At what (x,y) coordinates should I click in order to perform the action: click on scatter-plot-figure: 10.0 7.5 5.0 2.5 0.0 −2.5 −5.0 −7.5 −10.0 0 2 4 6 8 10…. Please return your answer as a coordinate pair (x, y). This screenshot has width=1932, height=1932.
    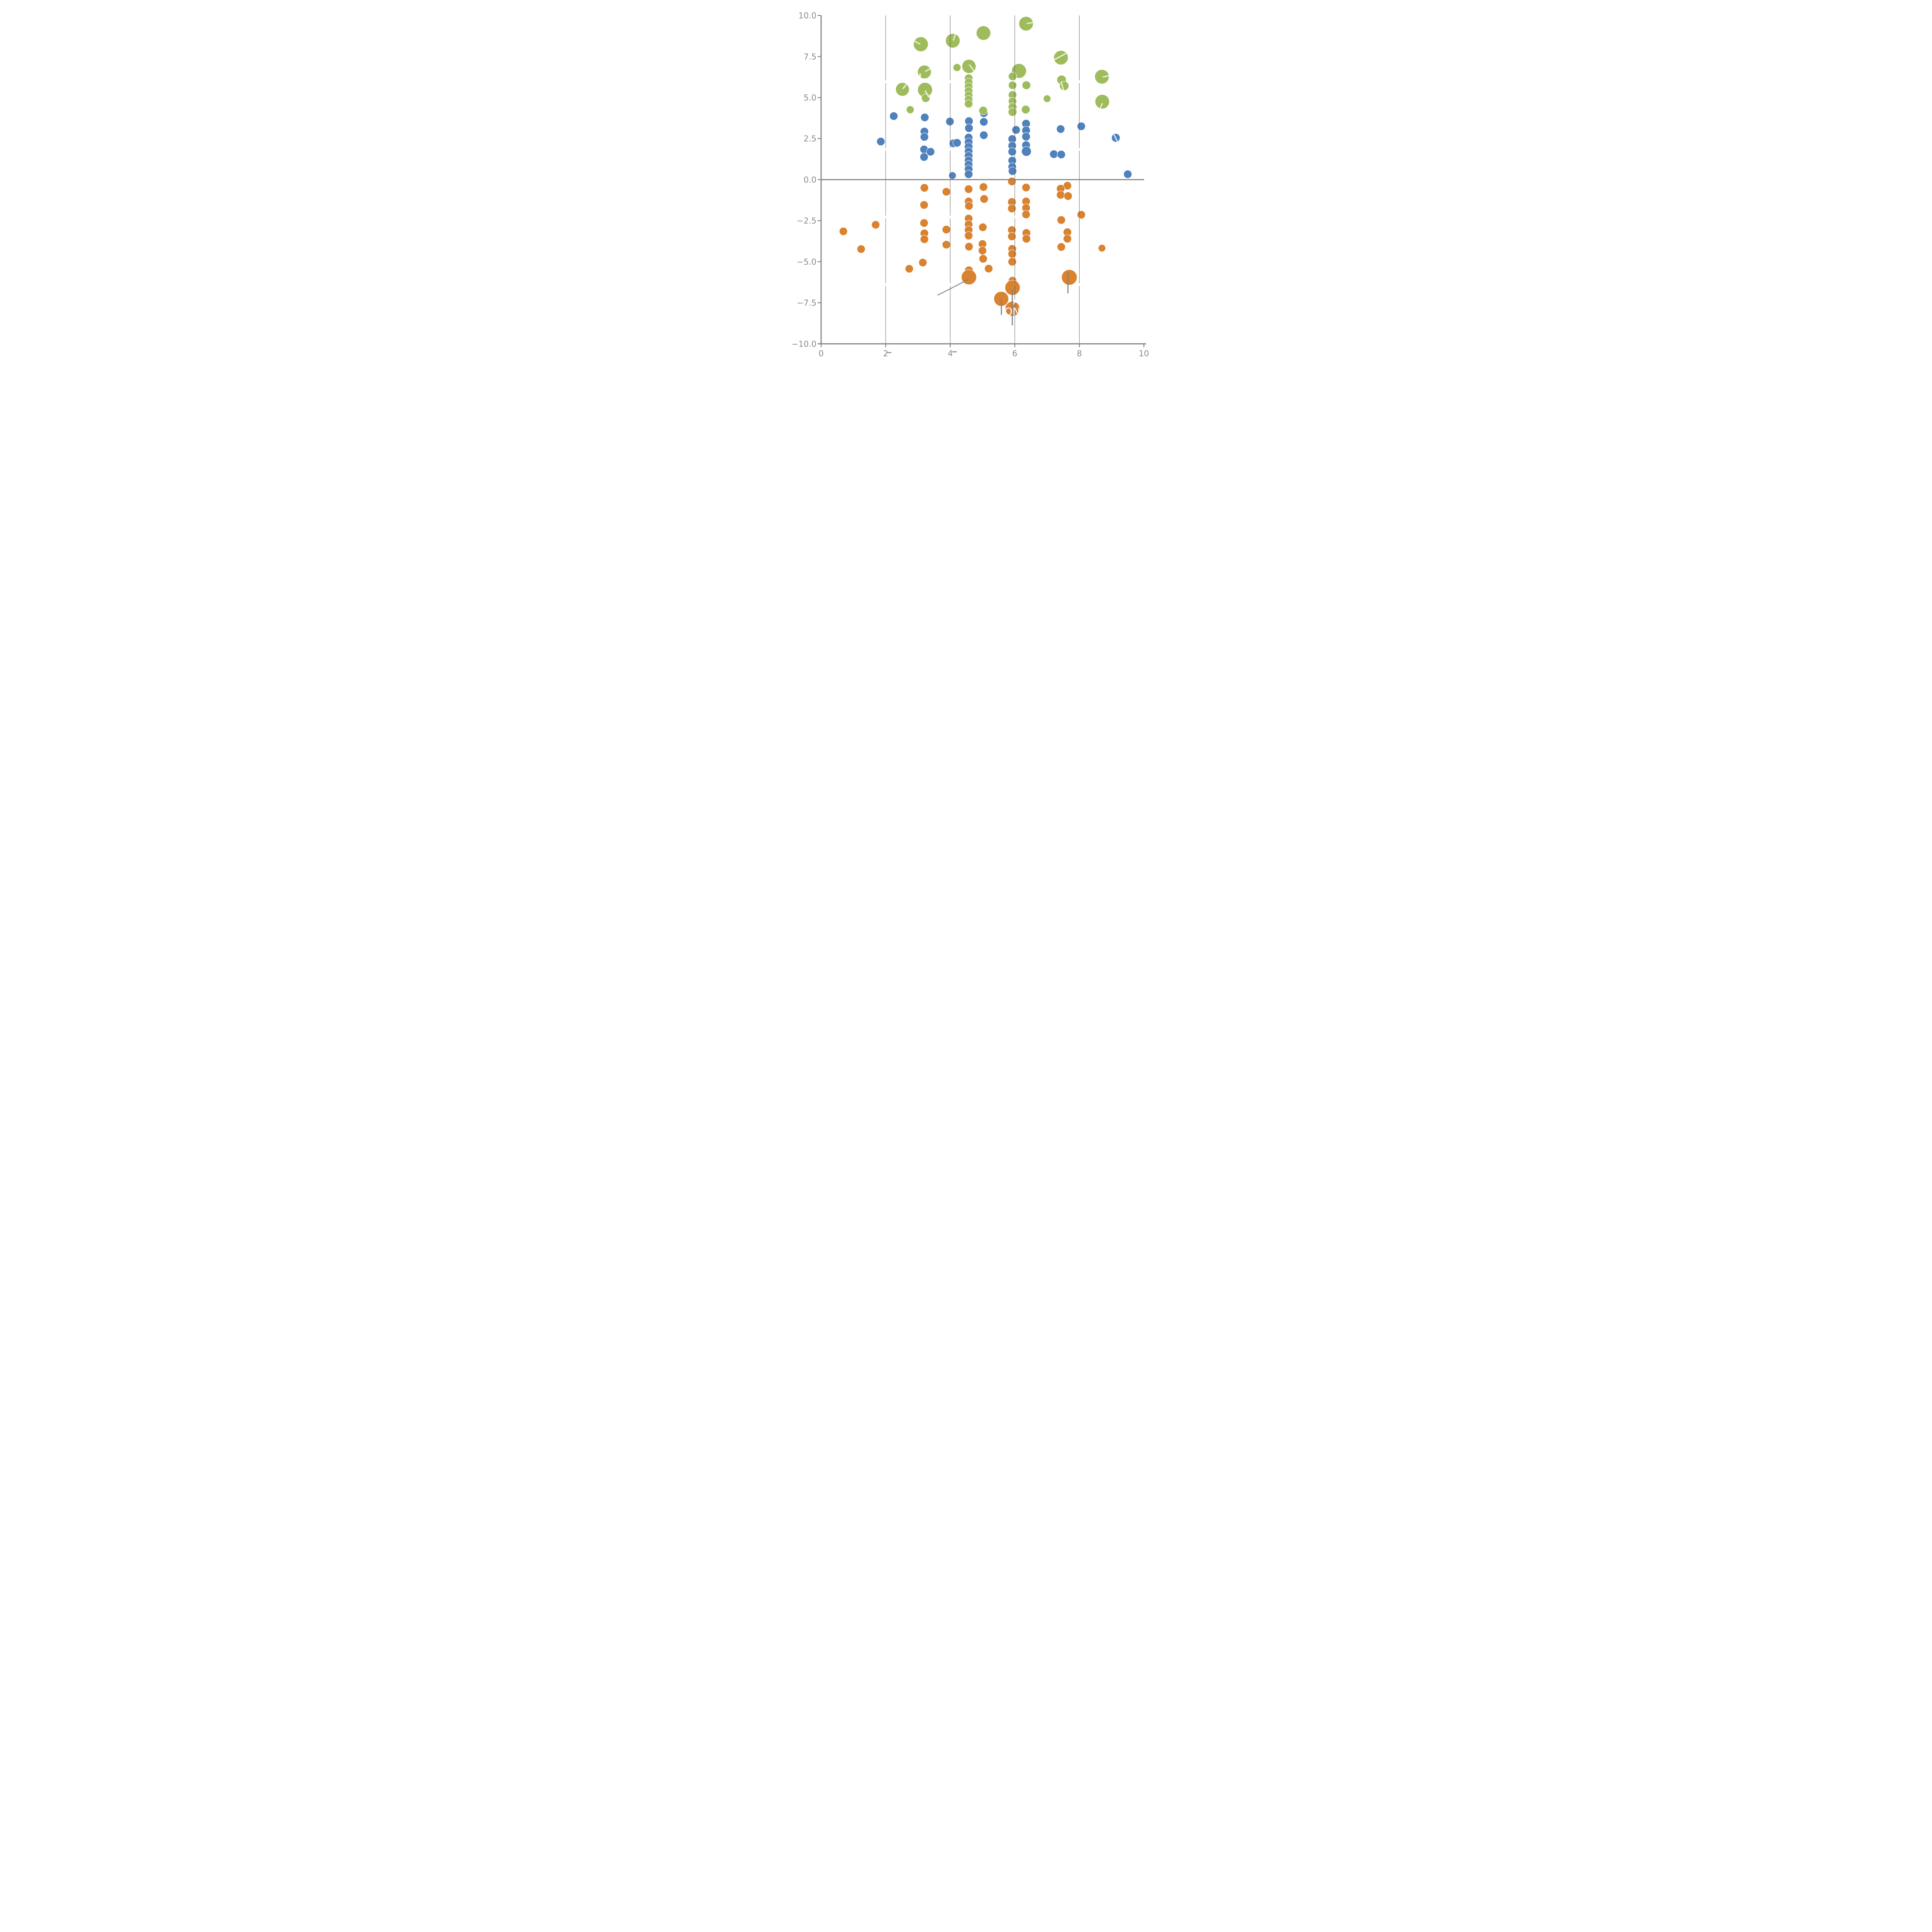
    Looking at the image, I should click on (966, 193).